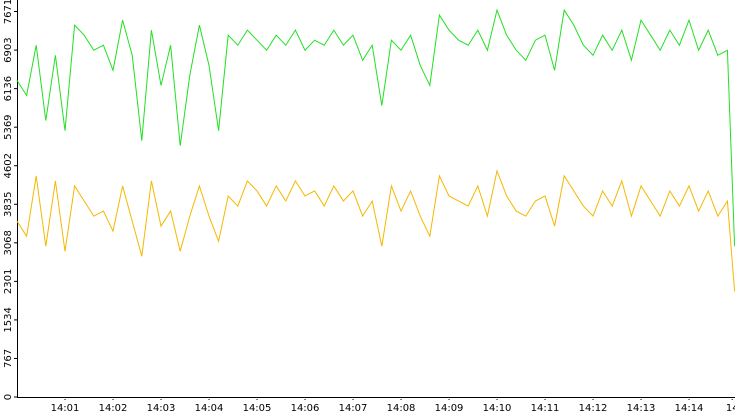 Image resolution: width=735 pixels, height=415 pixels. Describe the element at coordinates (209, 408) in the screenshot. I see `x-tick-label: 14:04` at that location.